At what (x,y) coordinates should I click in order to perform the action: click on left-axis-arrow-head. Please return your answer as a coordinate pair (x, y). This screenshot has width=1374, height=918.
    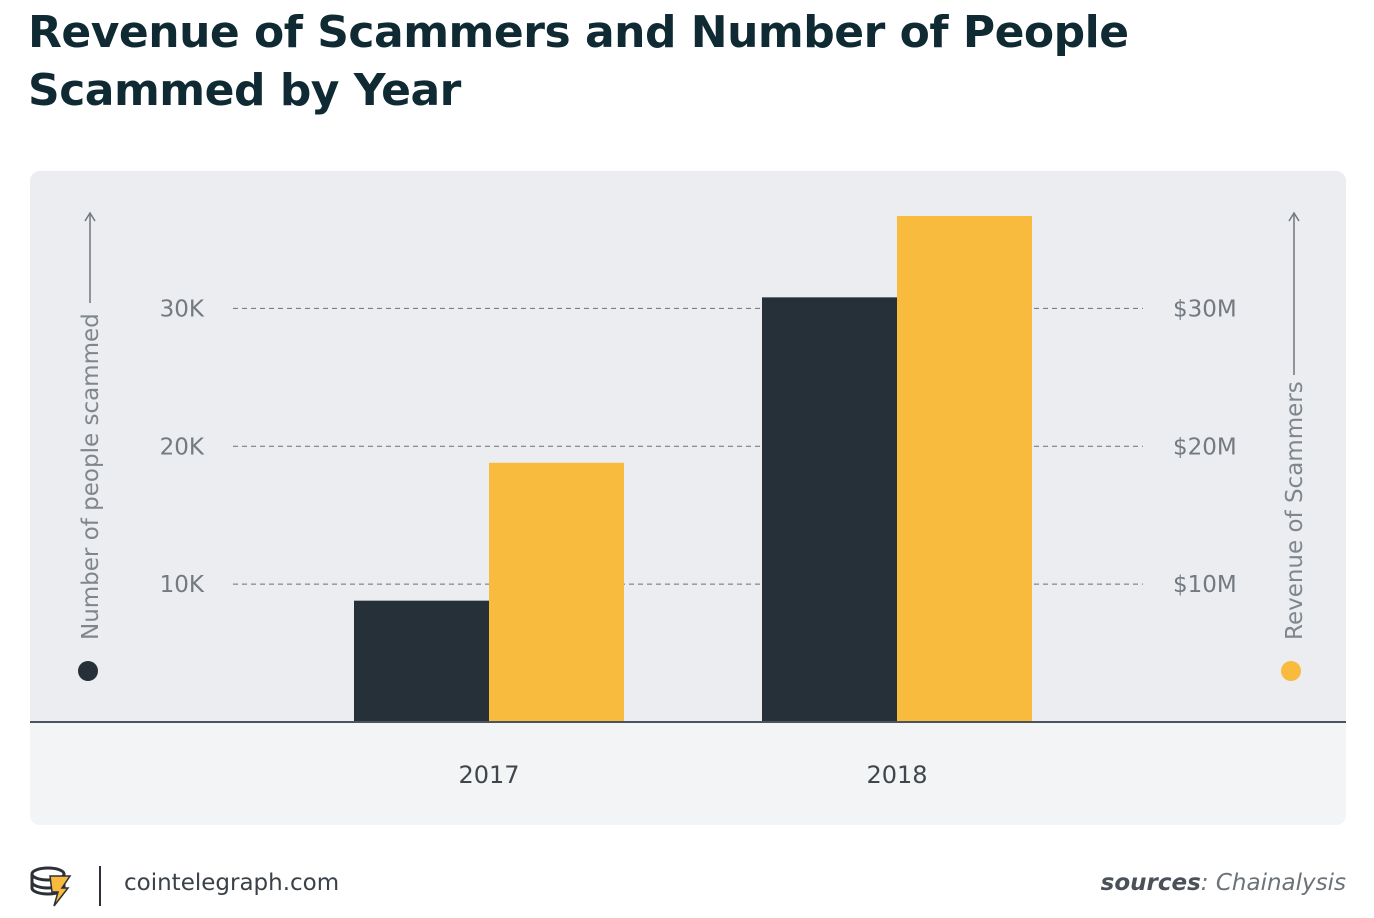
    Looking at the image, I should click on (90, 216).